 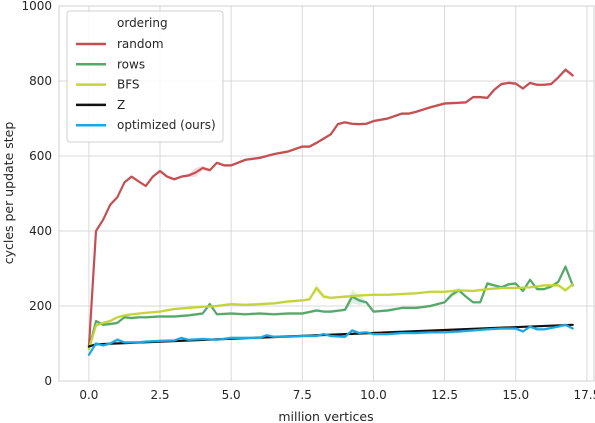 I want to click on legend-entry: optimized (ours), so click(x=166, y=125).